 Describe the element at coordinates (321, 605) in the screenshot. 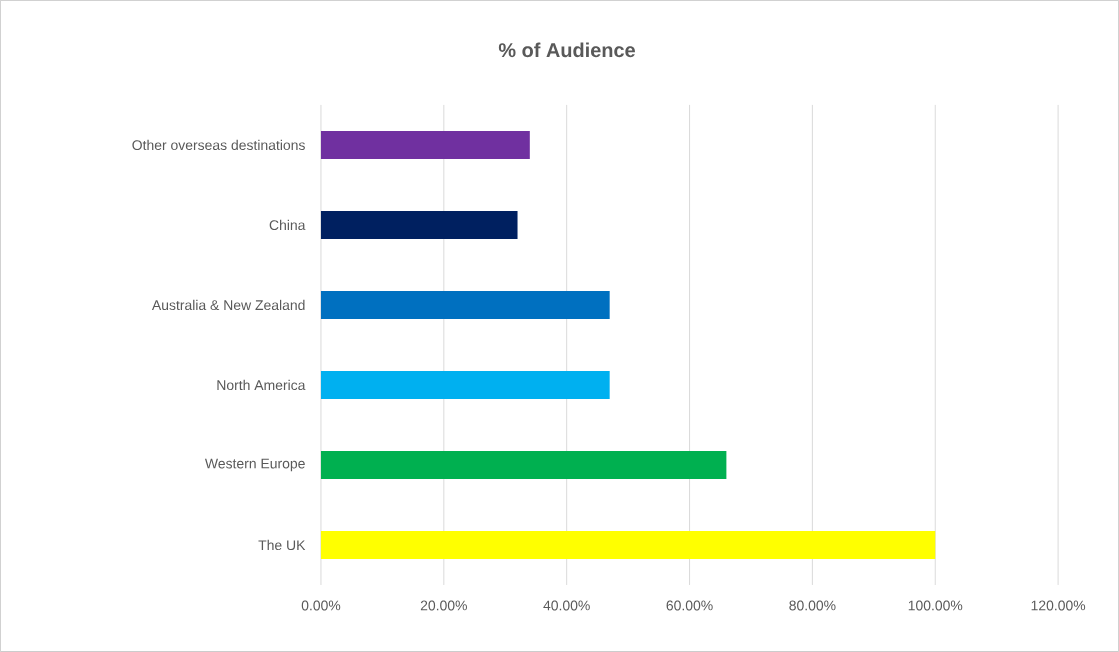

I see `x-tick-label: 0.00%` at that location.